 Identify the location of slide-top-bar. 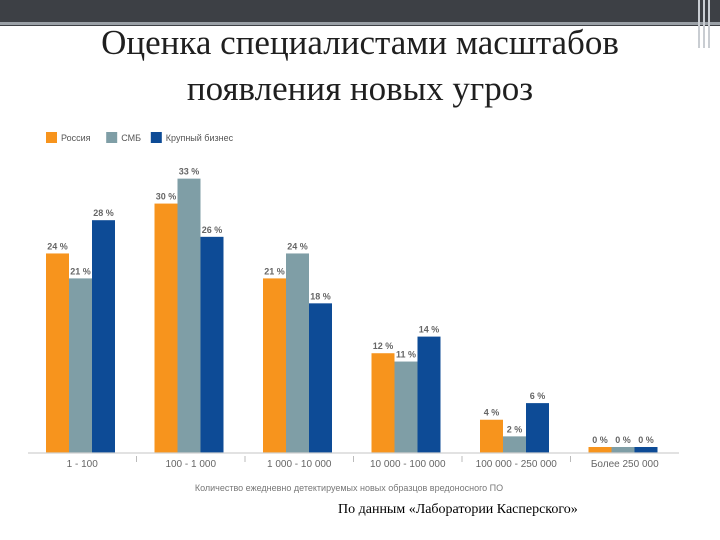
(360, 13).